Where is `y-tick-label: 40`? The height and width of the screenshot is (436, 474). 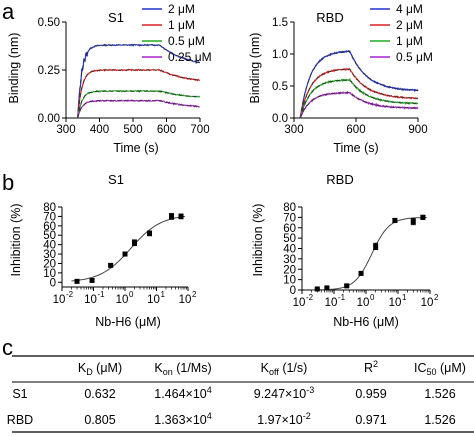
y-tick-label: 40 is located at coordinates (289, 250).